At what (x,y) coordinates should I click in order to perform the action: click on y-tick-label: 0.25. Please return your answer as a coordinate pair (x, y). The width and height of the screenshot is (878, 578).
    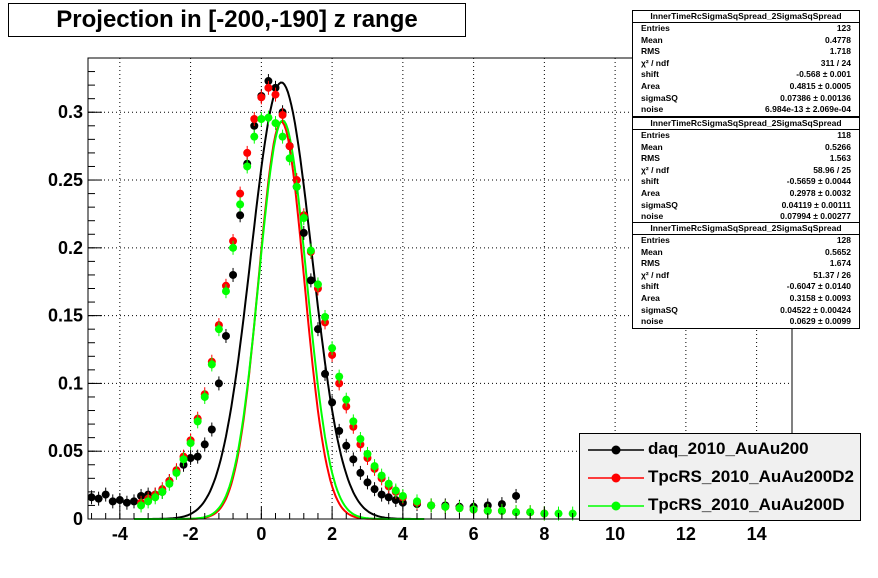
    Looking at the image, I should click on (65, 180).